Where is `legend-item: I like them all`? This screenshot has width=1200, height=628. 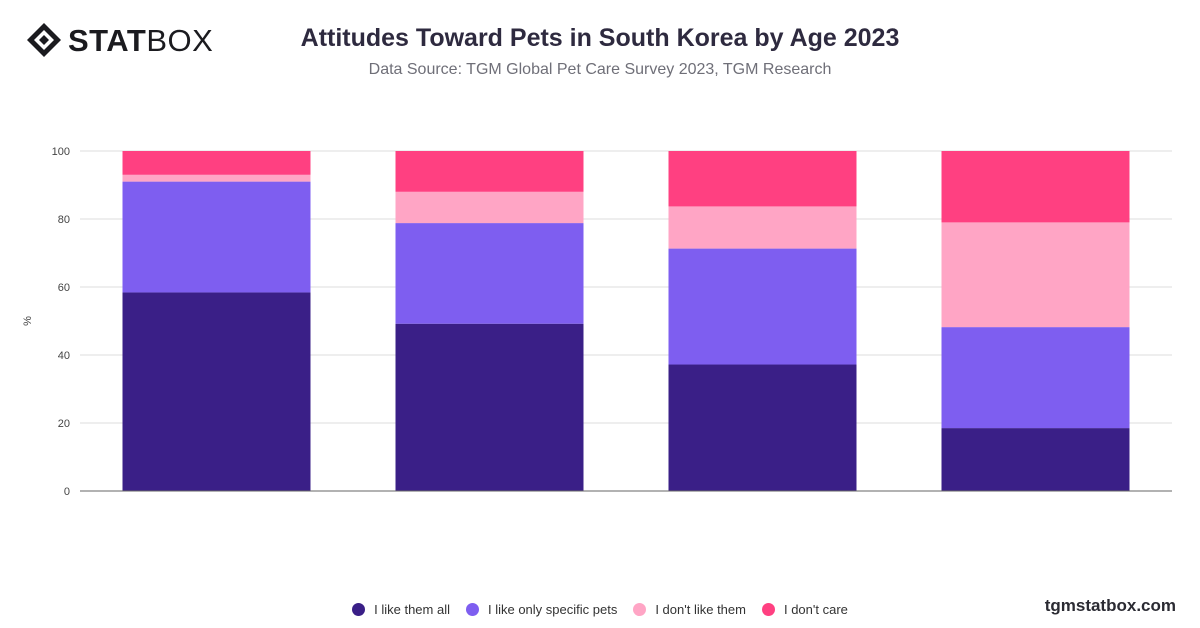
legend-item: I like them all is located at coordinates (401, 609).